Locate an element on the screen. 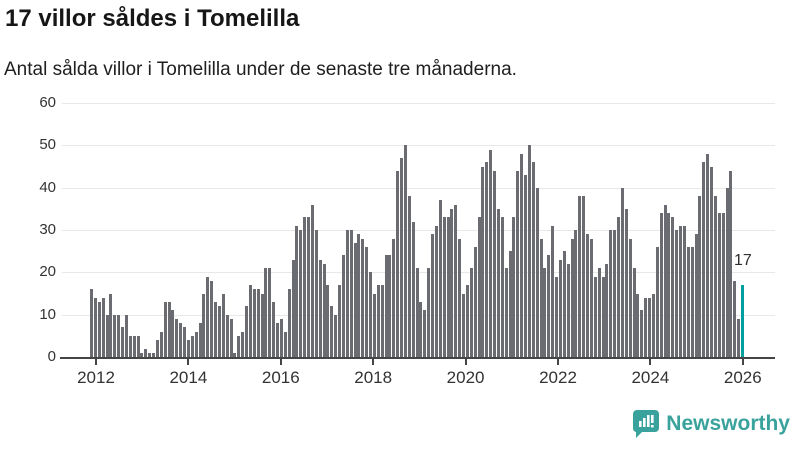  y-axis-tick-label: 60 is located at coordinates (47, 103).